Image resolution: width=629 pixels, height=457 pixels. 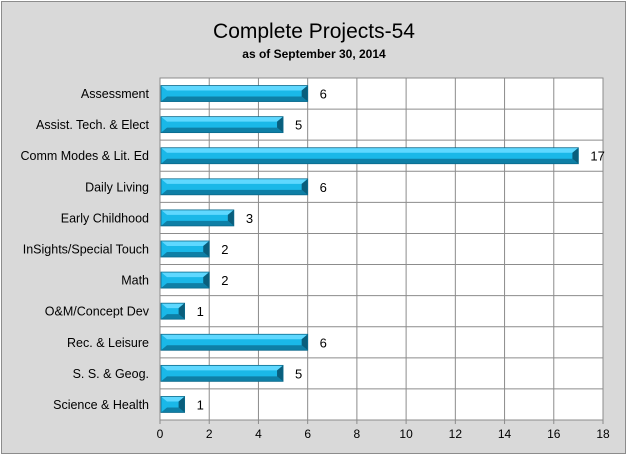 What do you see at coordinates (314, 54) in the screenshot?
I see `chart-subtitle: as of September 30, 2014` at bounding box center [314, 54].